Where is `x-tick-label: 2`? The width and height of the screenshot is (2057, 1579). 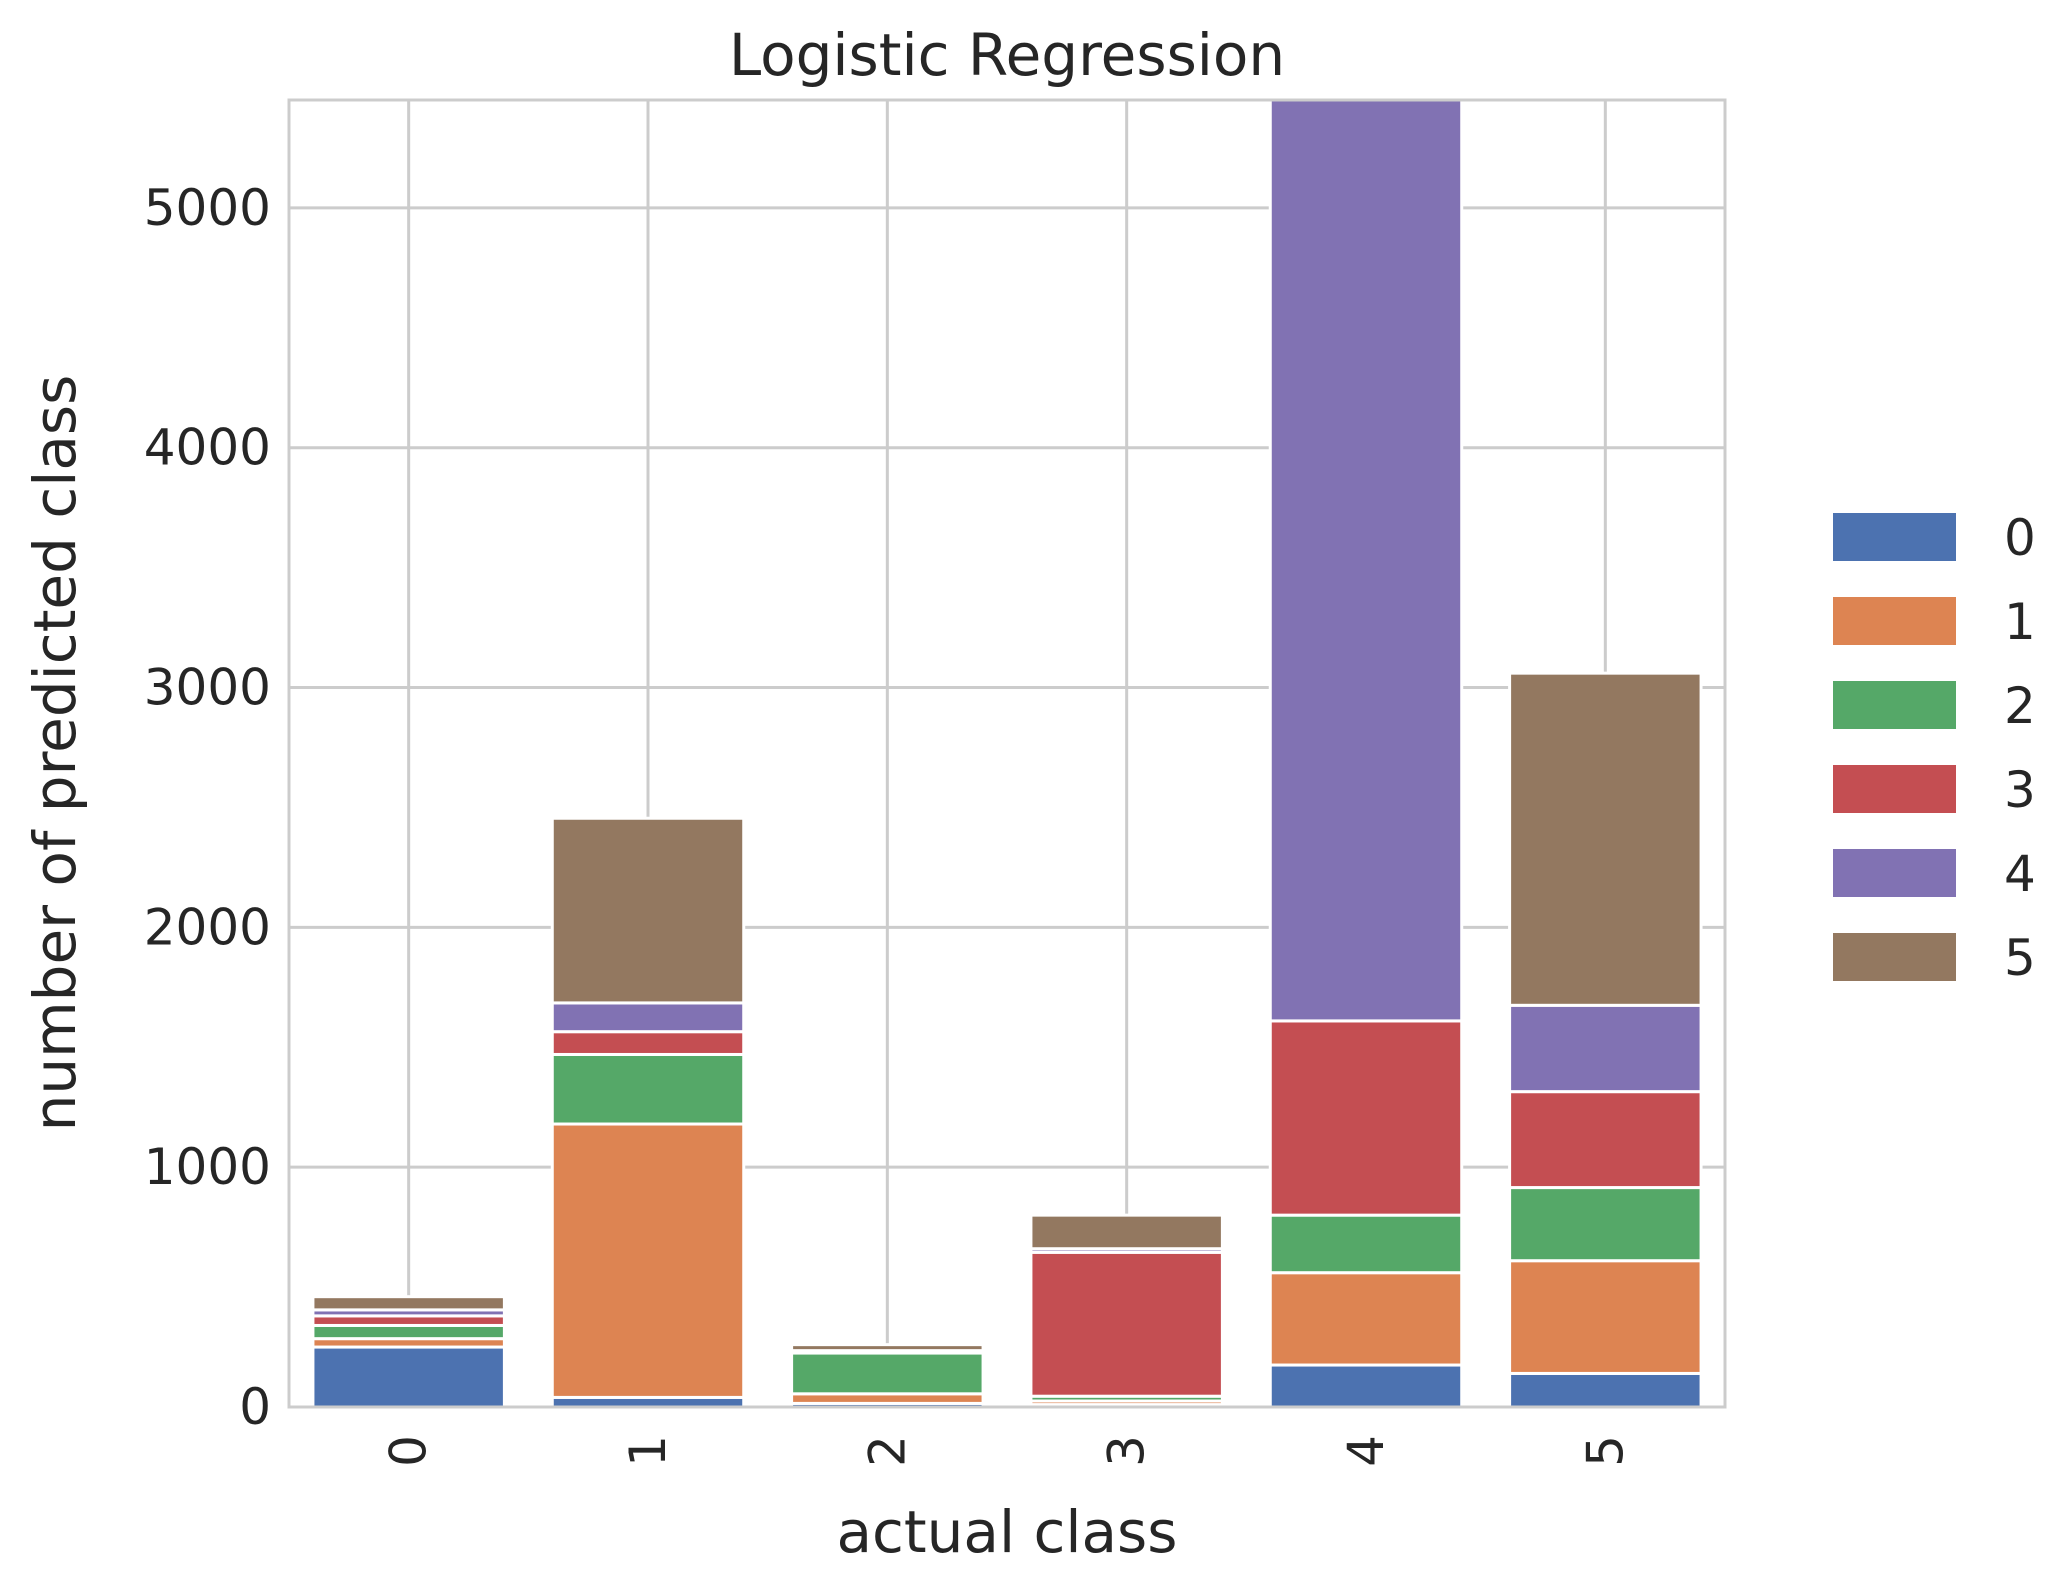
x-tick-label: 2 is located at coordinates (887, 1451).